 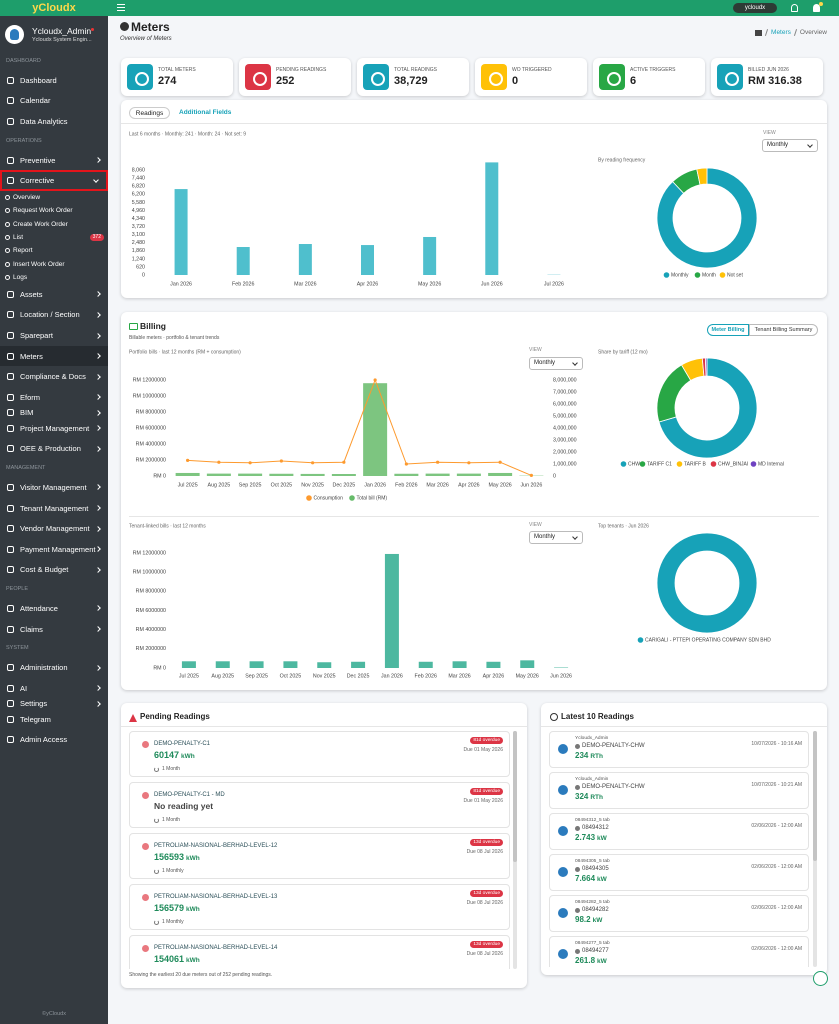 What do you see at coordinates (96, 237) in the screenshot?
I see `badge: 372` at bounding box center [96, 237].